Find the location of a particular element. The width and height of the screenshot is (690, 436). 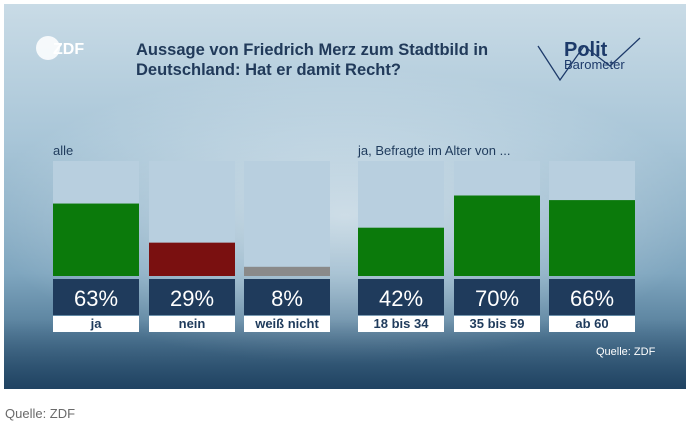

bar-ja is located at coordinates (96, 239).